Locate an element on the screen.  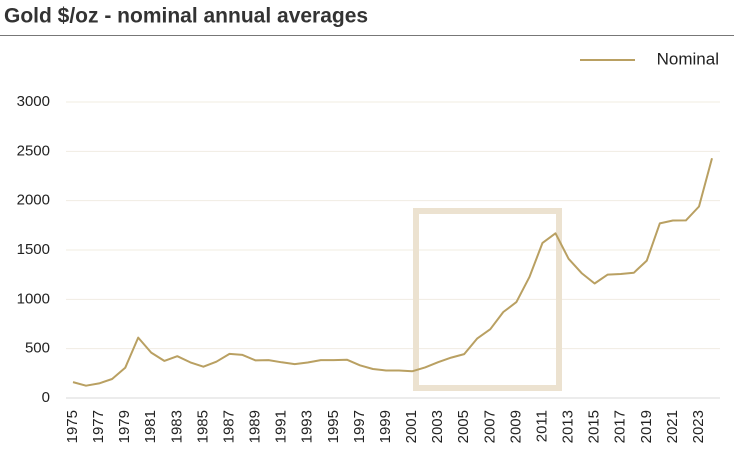
x-tick-label: 2005 is located at coordinates (463, 426).